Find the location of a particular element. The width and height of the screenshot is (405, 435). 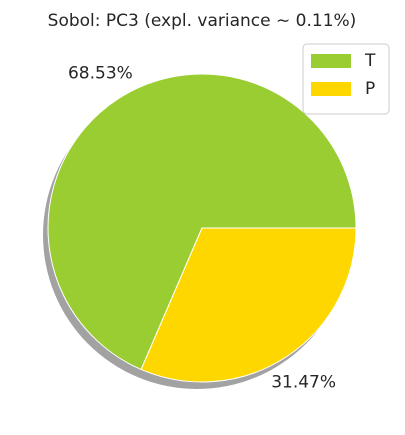

legend-label: T is located at coordinates (370, 61).